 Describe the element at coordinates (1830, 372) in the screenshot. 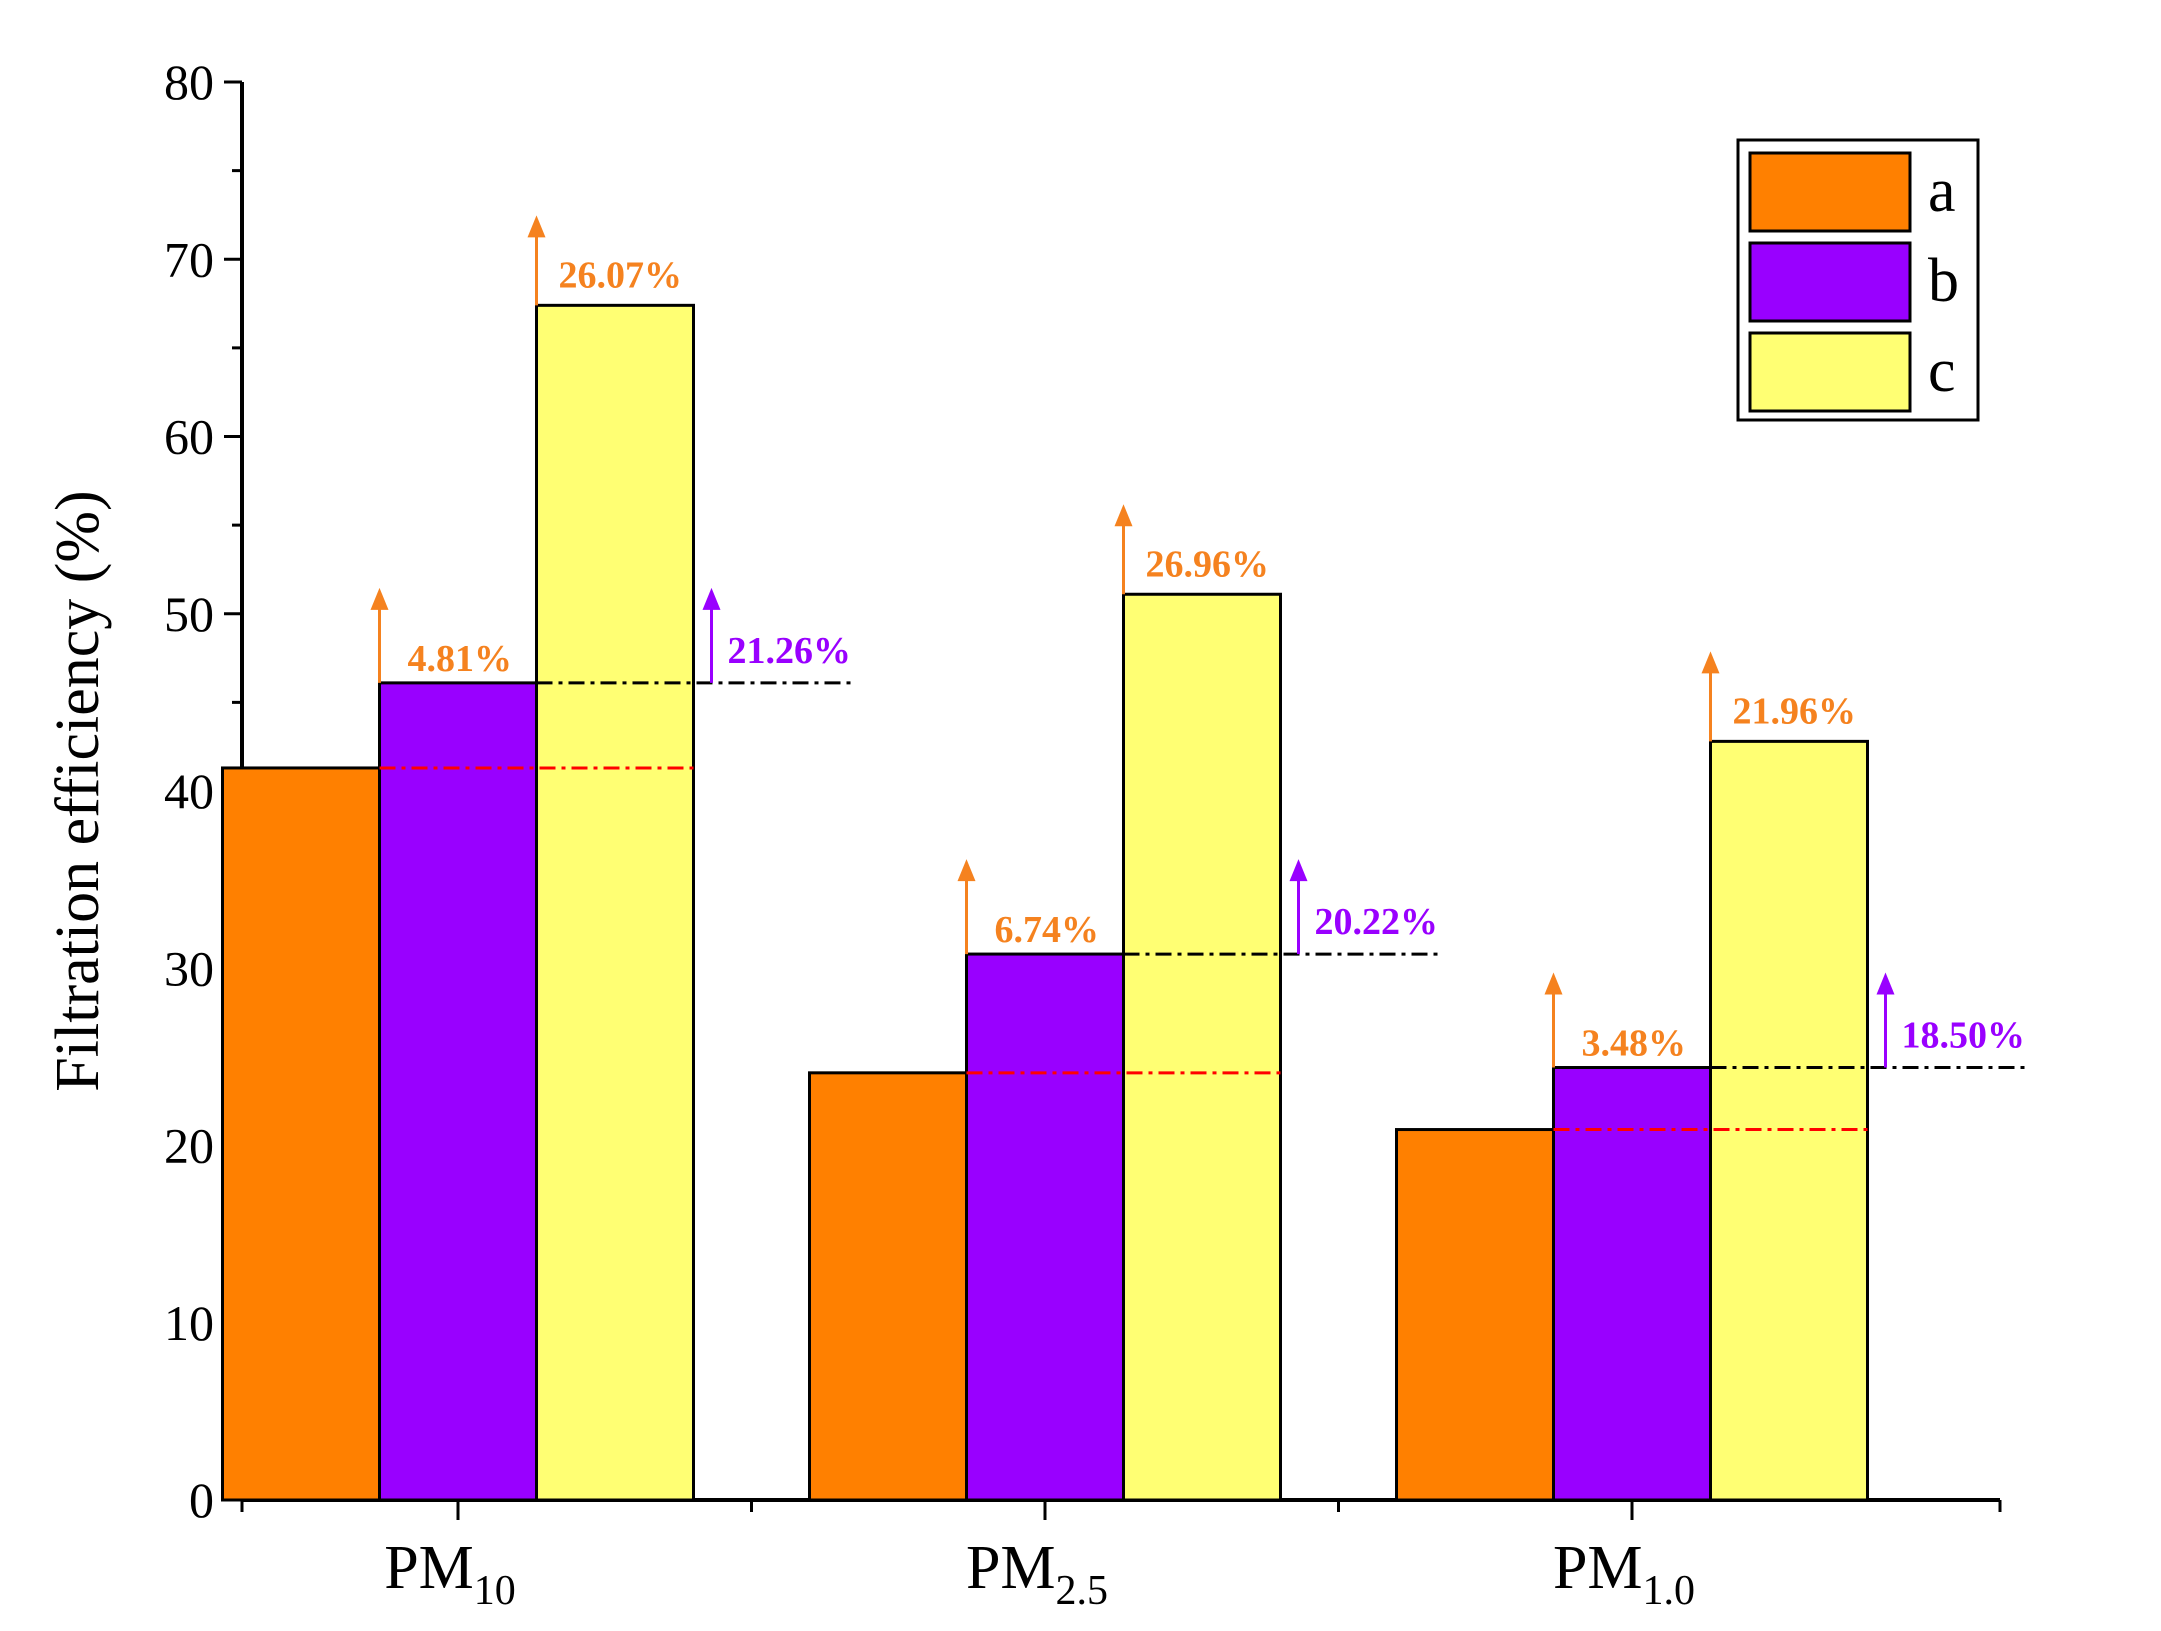

I see `legend-swatch-c` at that location.